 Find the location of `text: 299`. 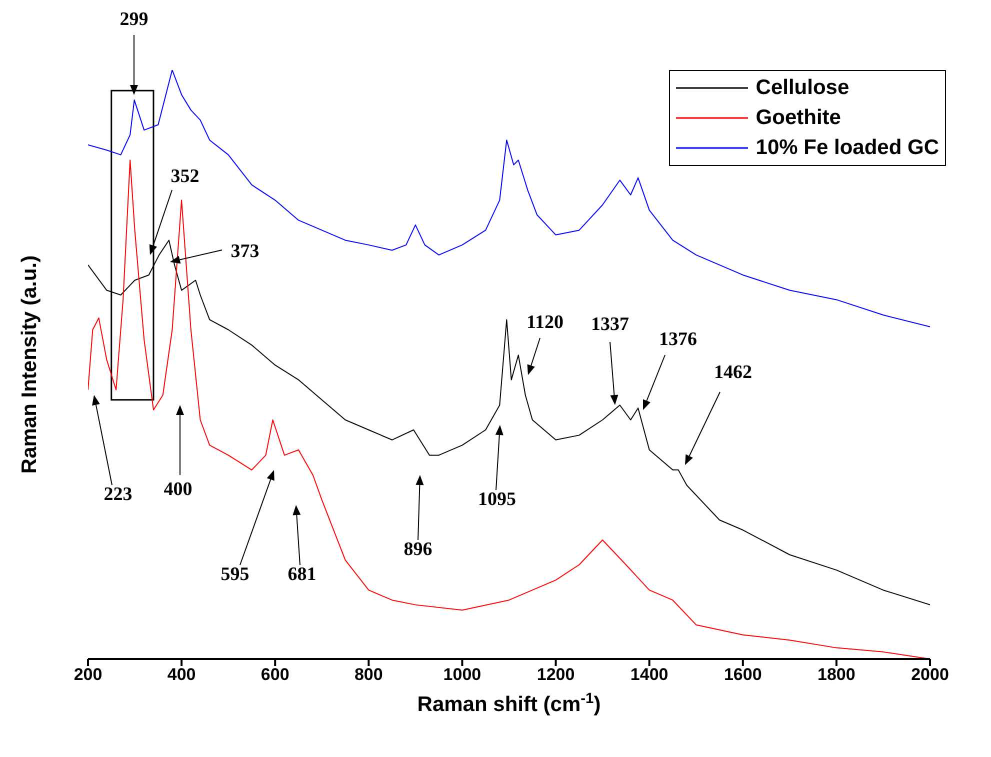

text: 299 is located at coordinates (134, 19).